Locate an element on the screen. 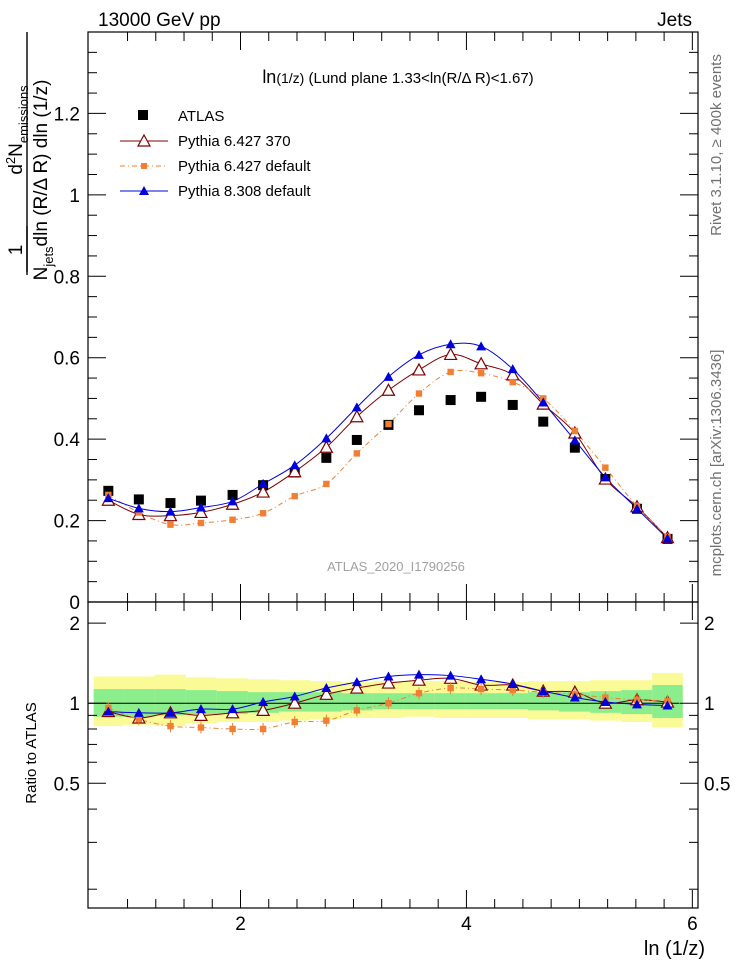  legend-p8-marker is located at coordinates (144, 190).